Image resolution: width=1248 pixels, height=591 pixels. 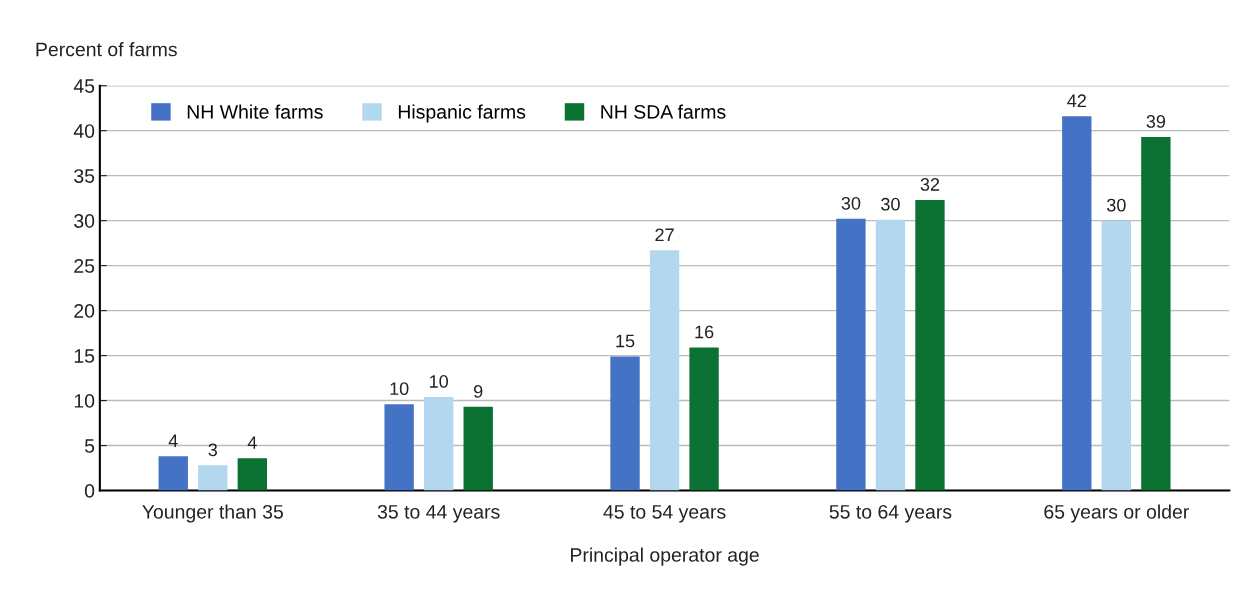 What do you see at coordinates (212, 513) in the screenshot?
I see `x-tick-label: Younger than 35` at bounding box center [212, 513].